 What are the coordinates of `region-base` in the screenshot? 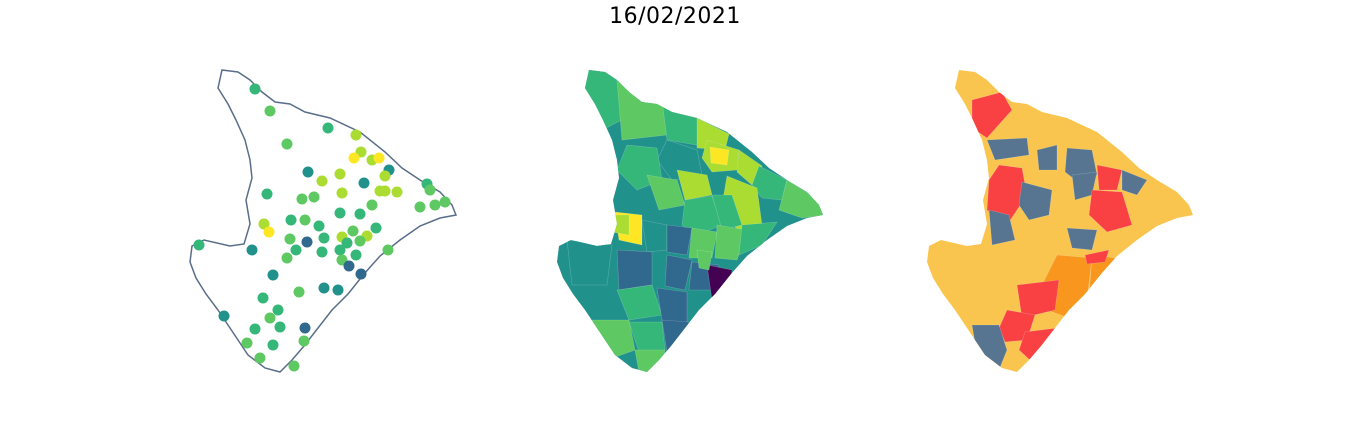 It's located at (1060, 221).